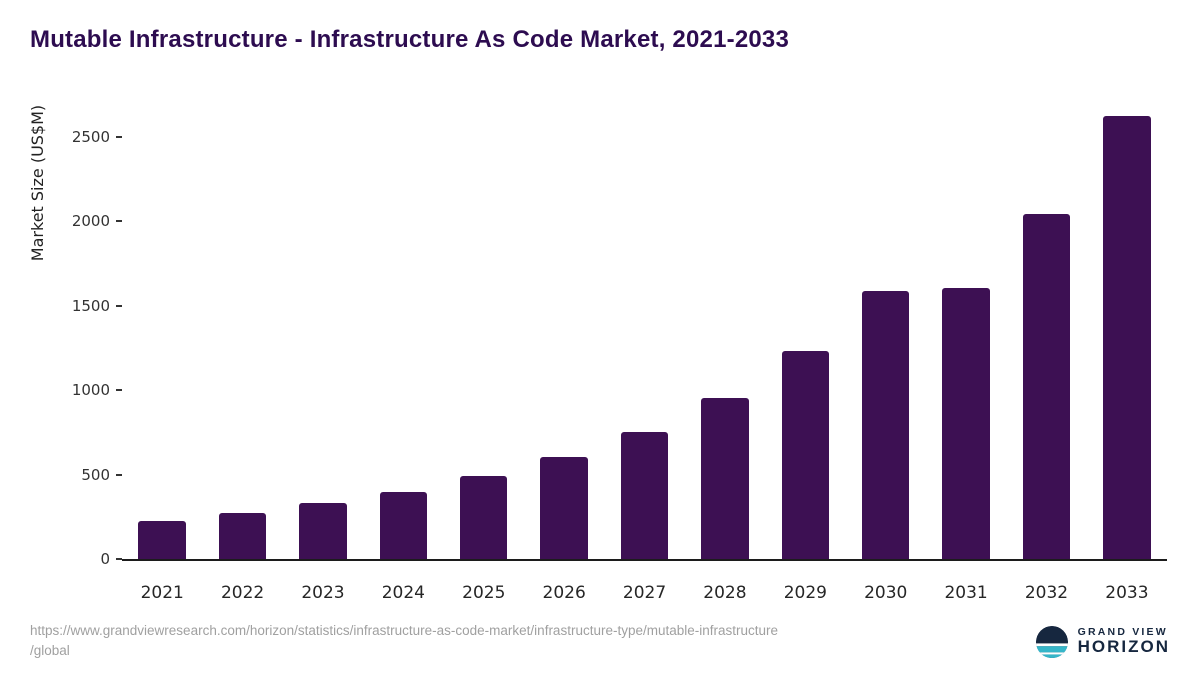 The image size is (1200, 675). I want to click on x-tick-label: 2031, so click(966, 593).